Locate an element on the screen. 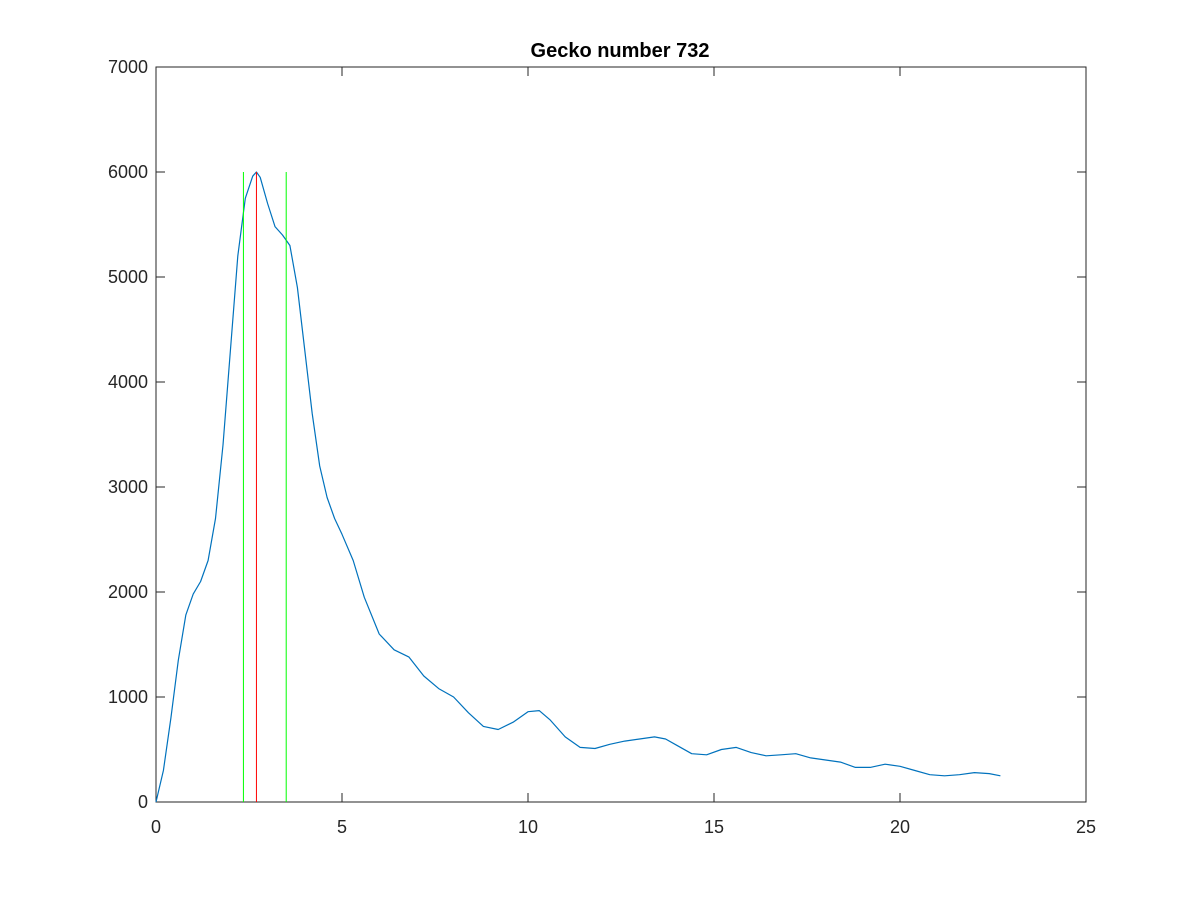 The height and width of the screenshot is (900, 1200). y-tick-label: 2000 is located at coordinates (128, 592).